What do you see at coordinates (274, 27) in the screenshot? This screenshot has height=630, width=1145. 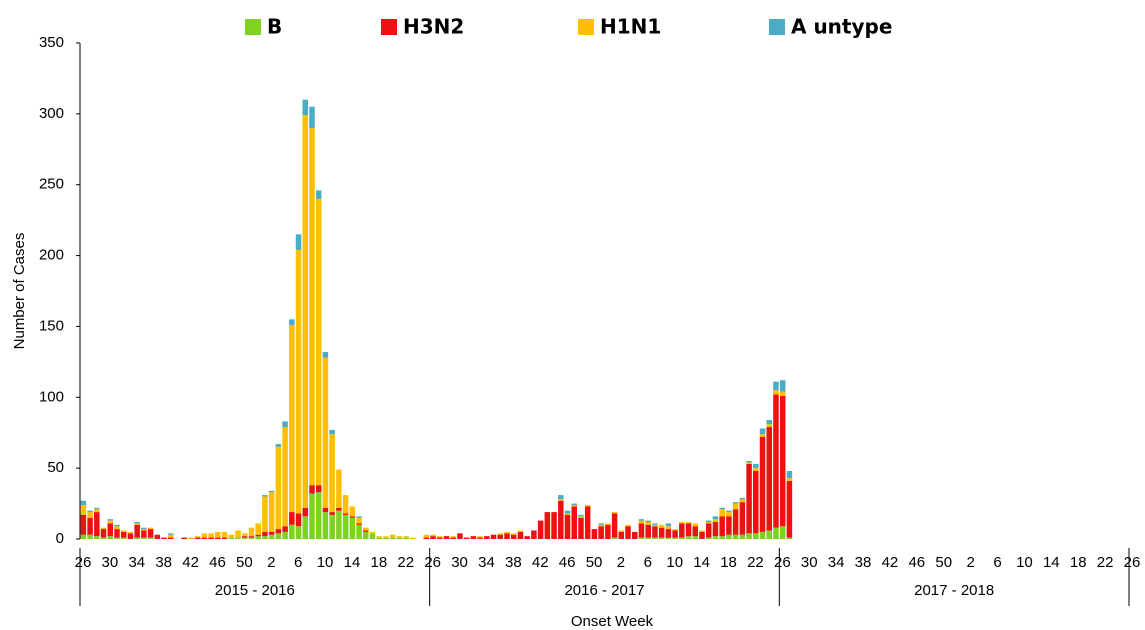 I see `legend-label: B` at bounding box center [274, 27].